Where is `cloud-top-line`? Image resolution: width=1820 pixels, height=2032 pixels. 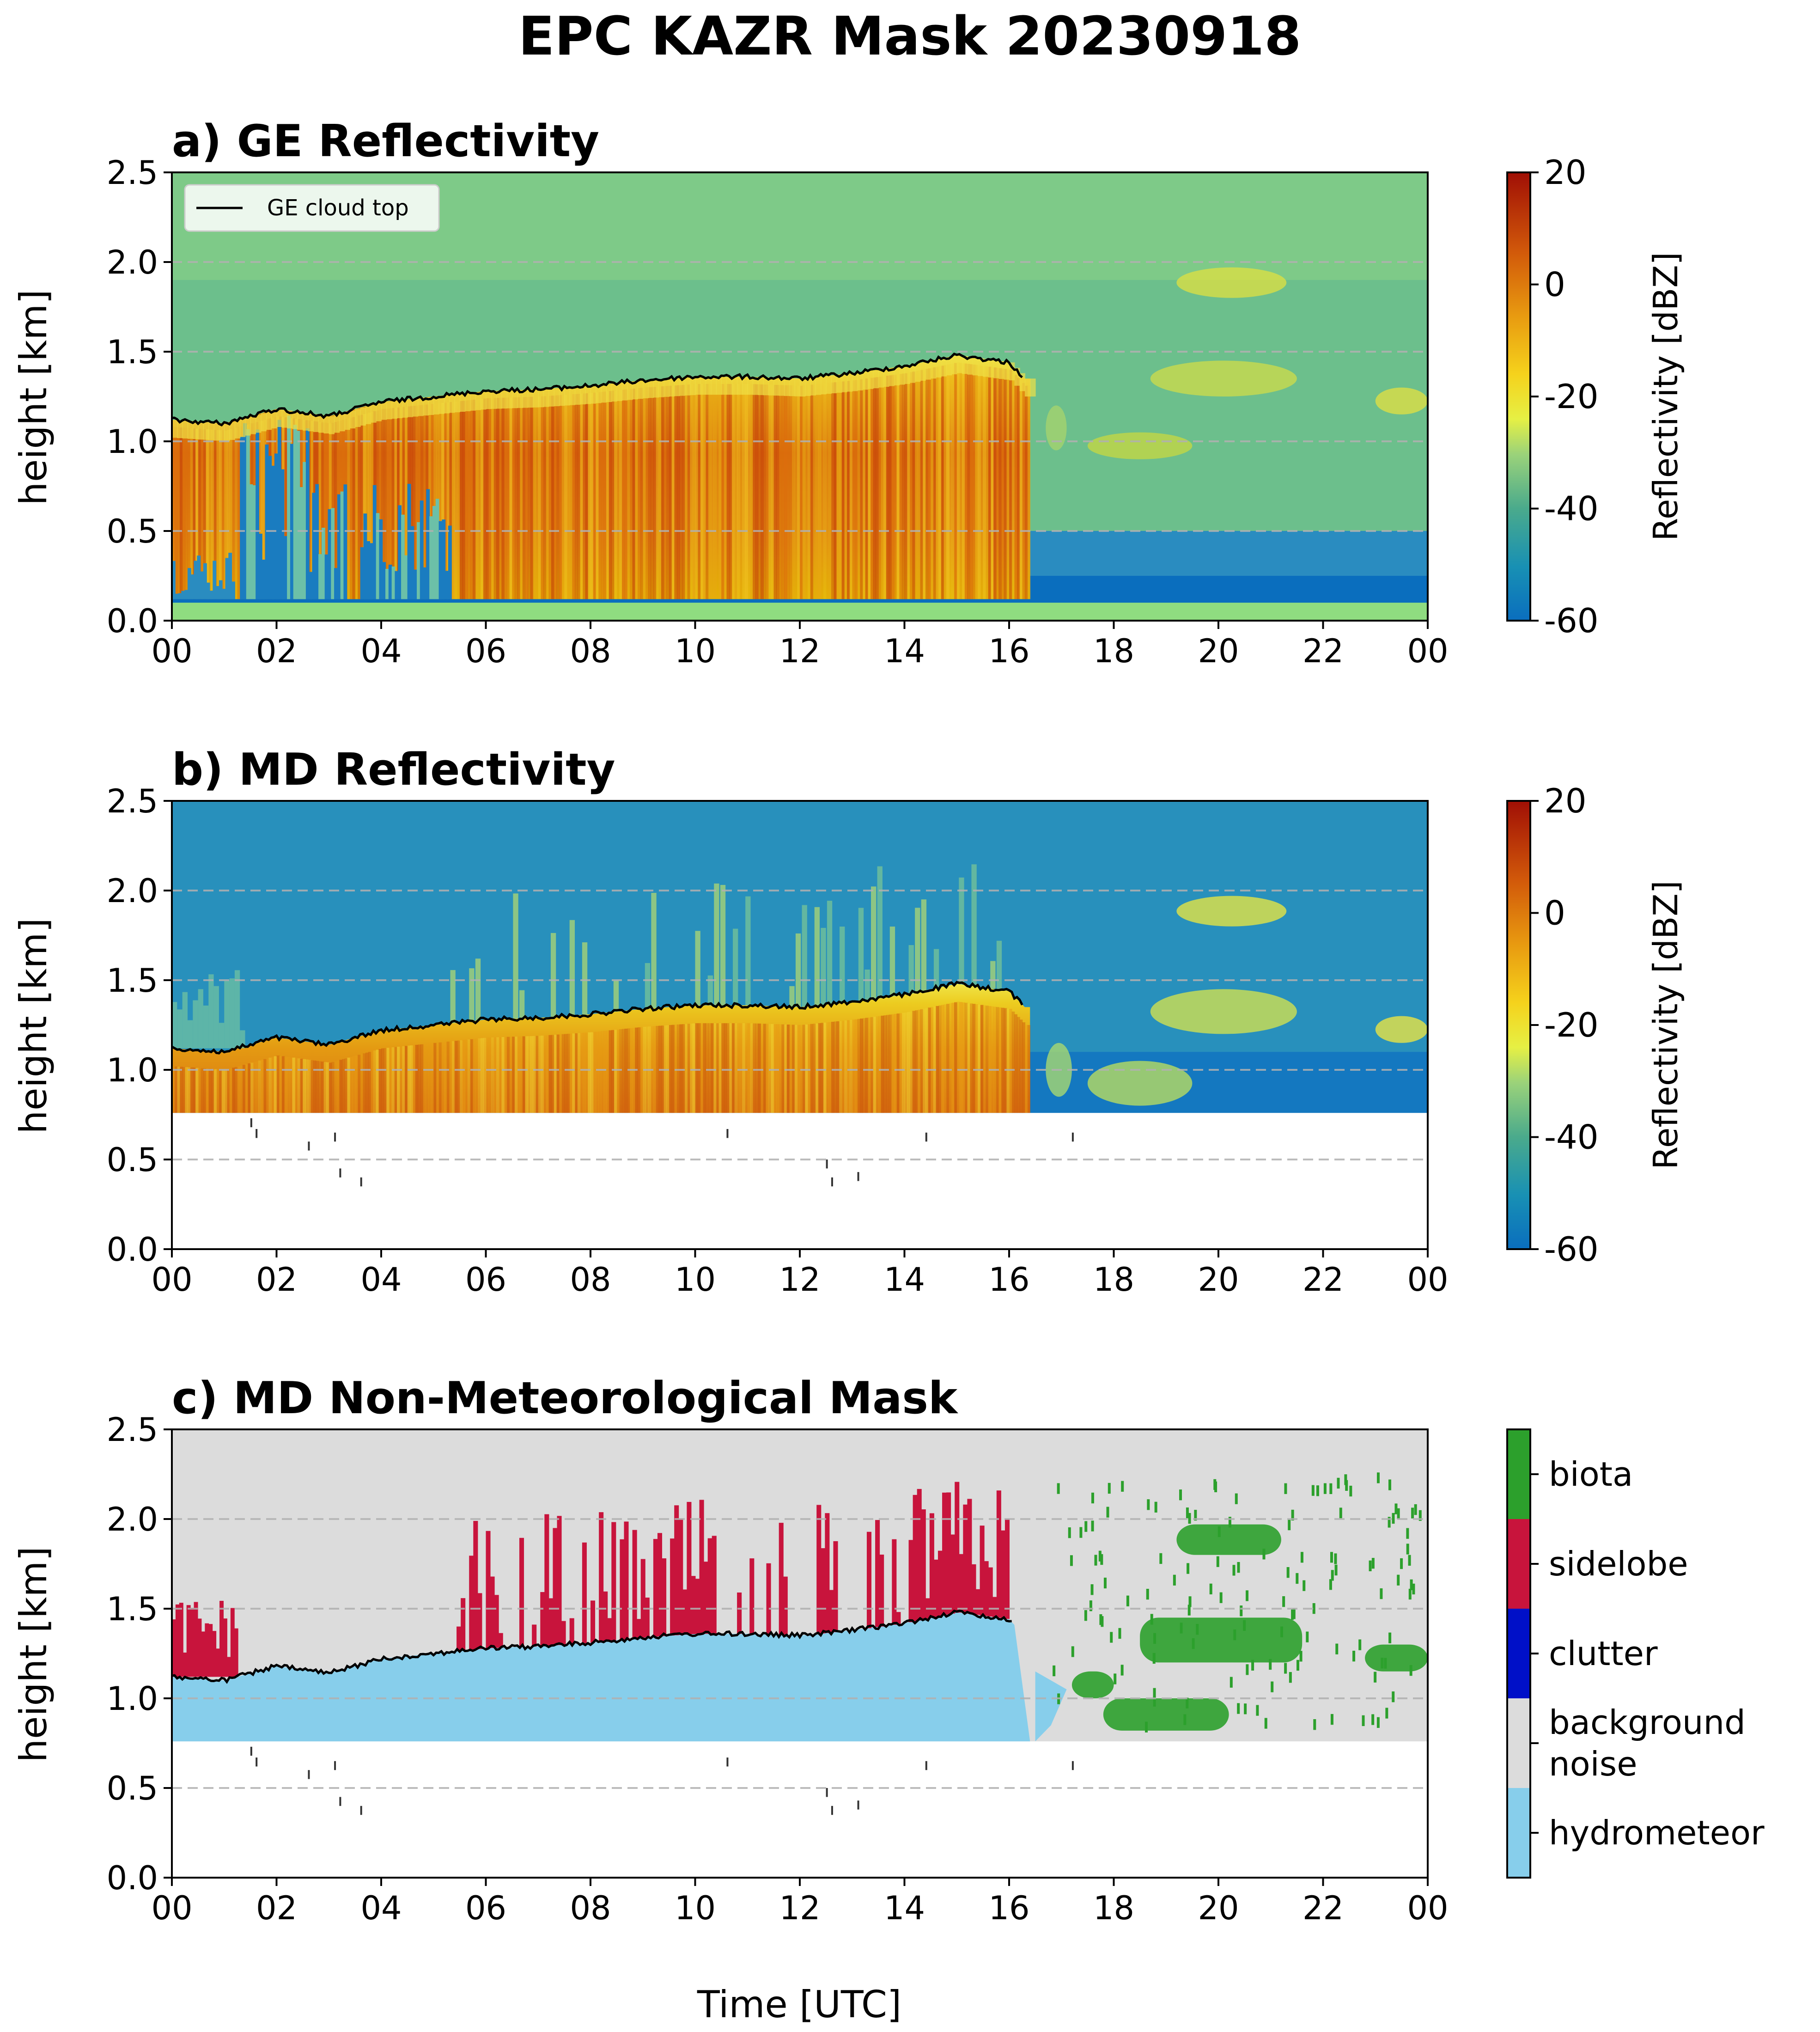 cloud-top-line is located at coordinates (597, 390).